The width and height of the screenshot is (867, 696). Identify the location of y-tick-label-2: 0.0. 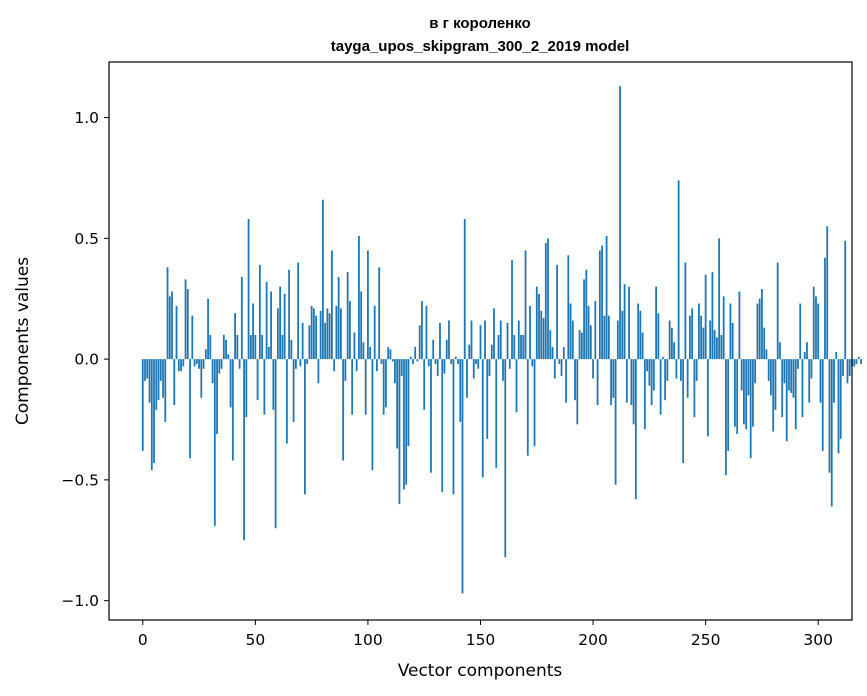
(86, 360).